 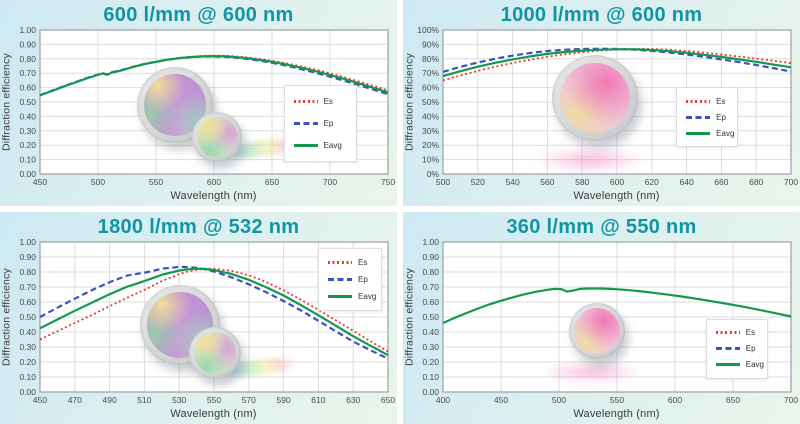 What do you see at coordinates (582, 182) in the screenshot?
I see `svg-text: 580` at bounding box center [582, 182].